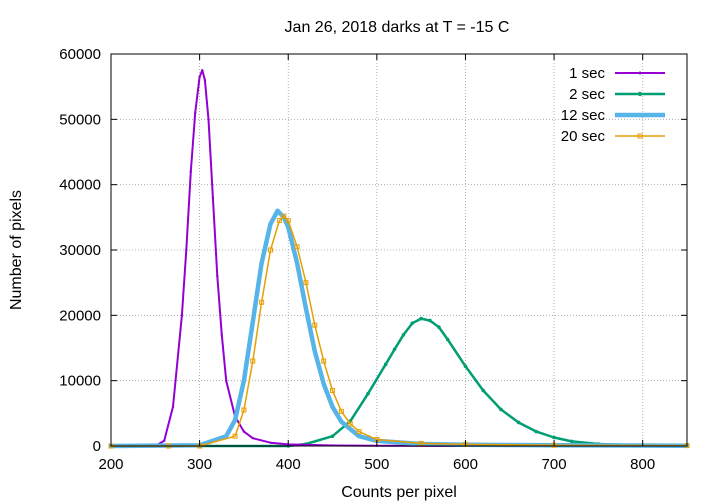  What do you see at coordinates (613, 105) in the screenshot?
I see `legend: 1 sec 2 sec 12 sec 20 sec` at bounding box center [613, 105].